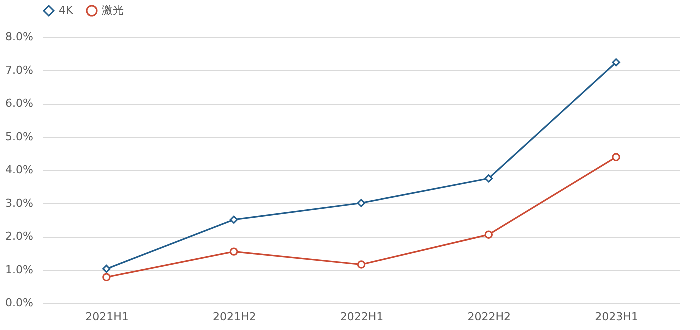 The width and height of the screenshot is (700, 330). I want to click on x-tick-label: 2021H1, so click(107, 317).